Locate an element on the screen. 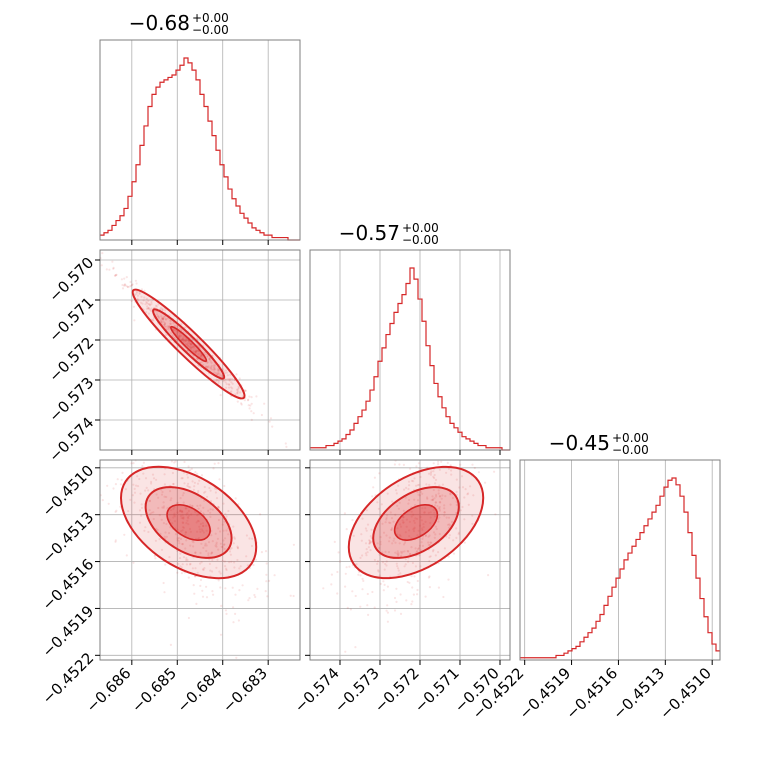 Image resolution: width=760 pixels, height=760 pixels. x-tick-label: −0.4510 is located at coordinates (685, 693).